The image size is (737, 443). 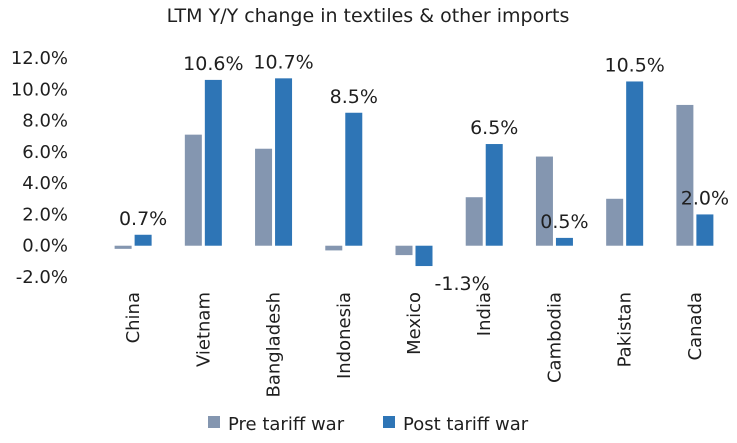 I want to click on legend-swatch-pre, so click(x=214, y=422).